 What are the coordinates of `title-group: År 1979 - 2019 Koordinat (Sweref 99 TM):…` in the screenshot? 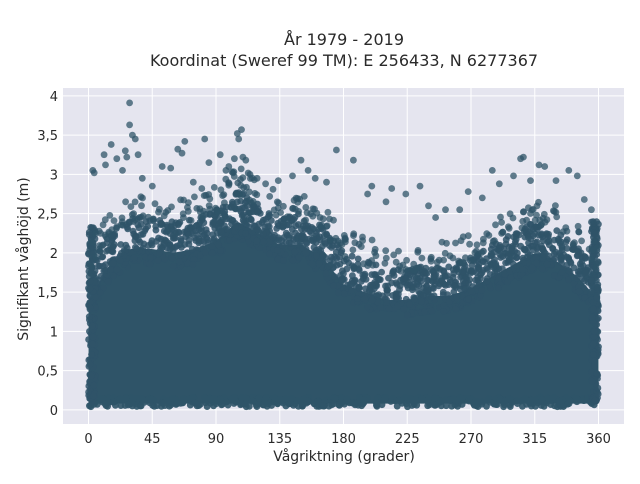 It's located at (344, 50).